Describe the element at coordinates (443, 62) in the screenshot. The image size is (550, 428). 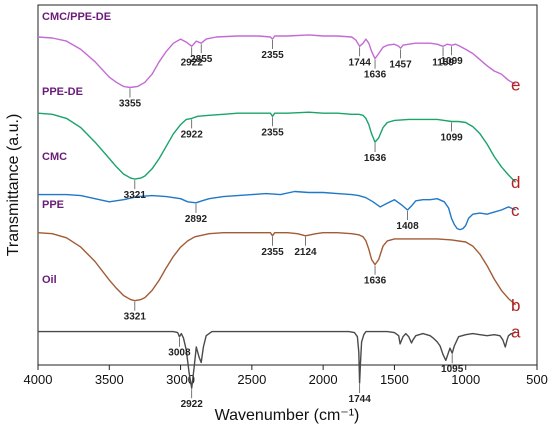
I see `peak-annotation: 1159` at that location.